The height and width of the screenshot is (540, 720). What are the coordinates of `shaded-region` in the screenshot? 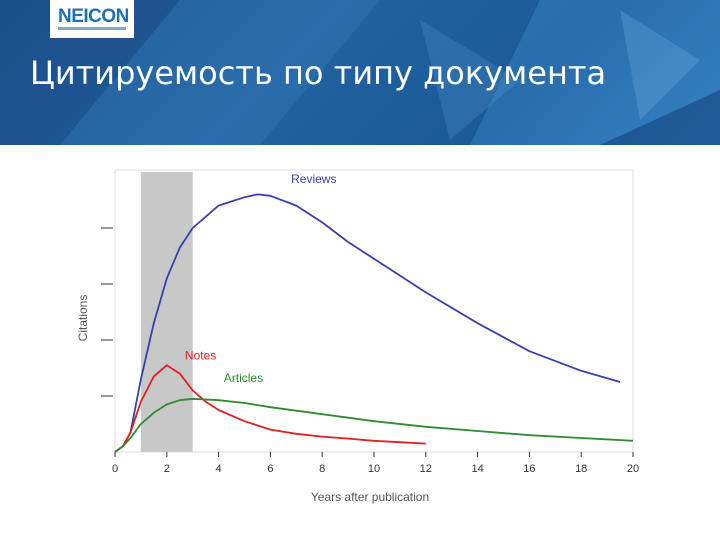 It's located at (166, 312).